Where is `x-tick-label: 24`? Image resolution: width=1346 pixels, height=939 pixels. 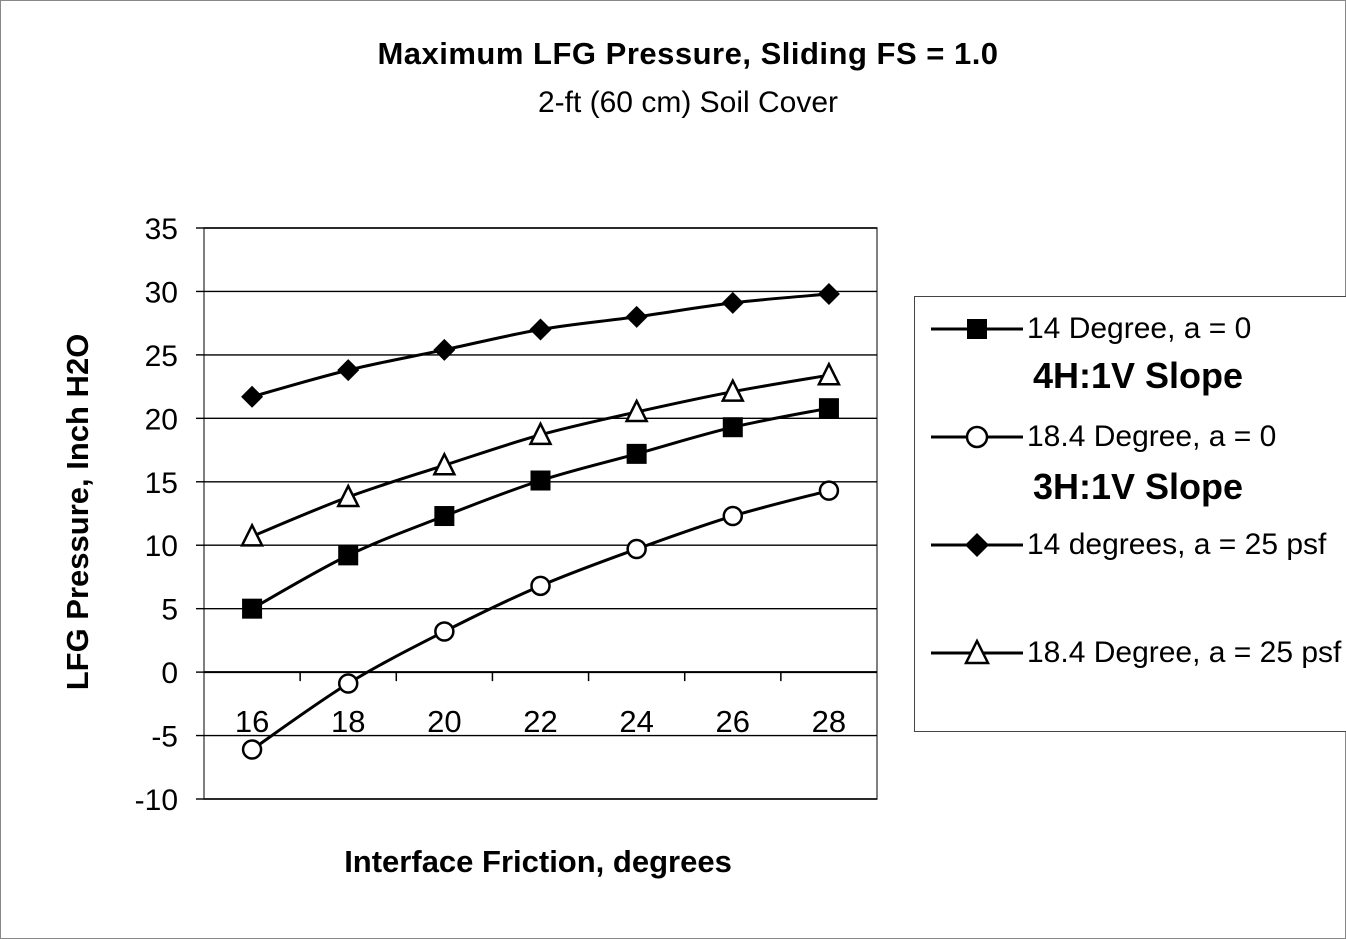 x-tick-label: 24 is located at coordinates (636, 721).